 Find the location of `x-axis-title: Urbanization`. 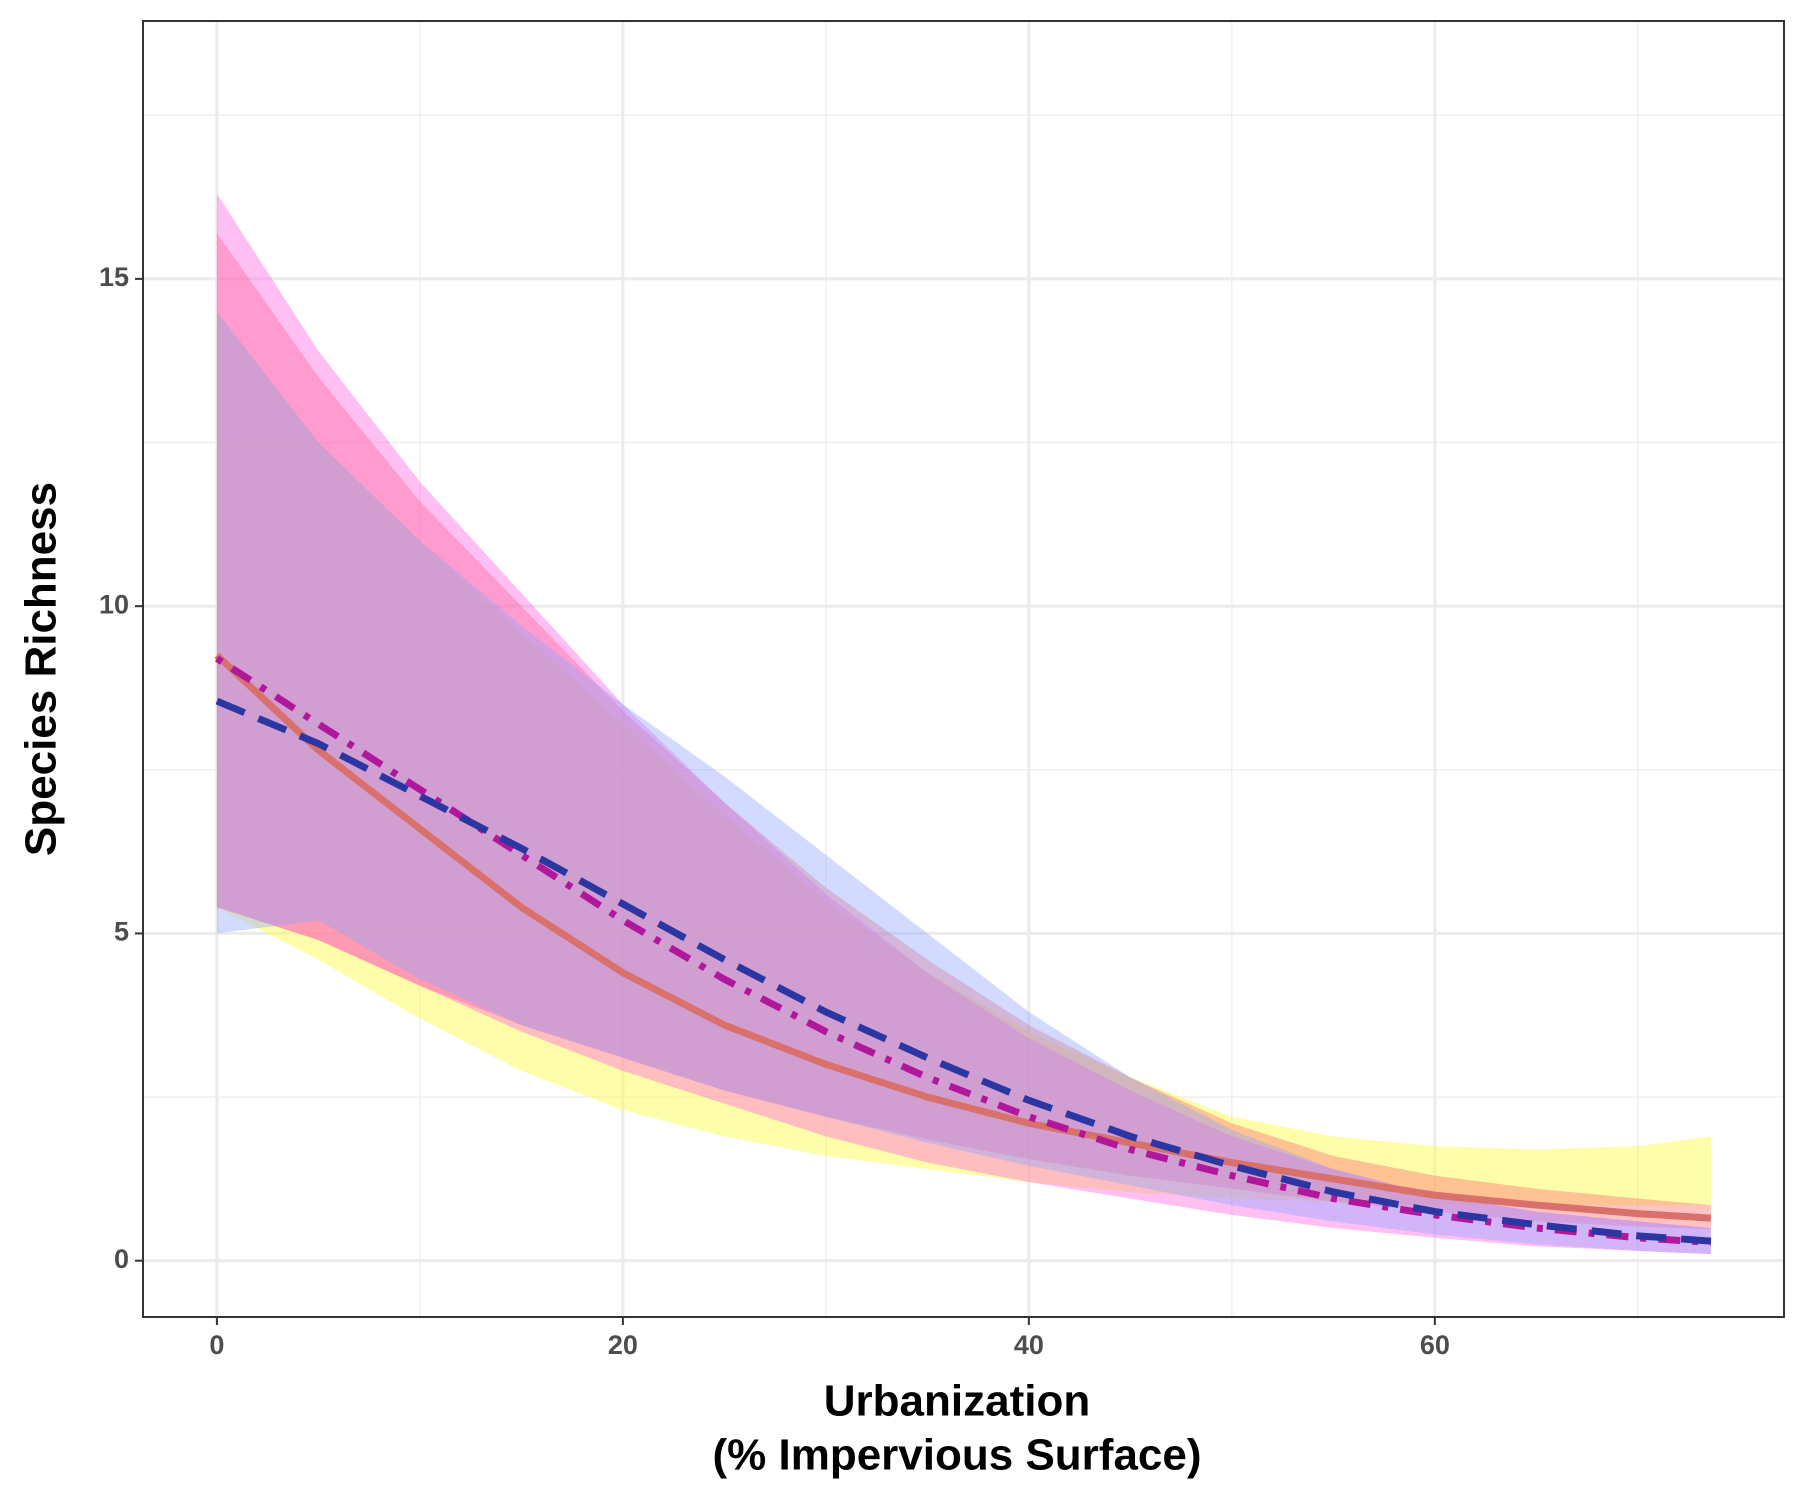

x-axis-title: Urbanization is located at coordinates (957, 1401).